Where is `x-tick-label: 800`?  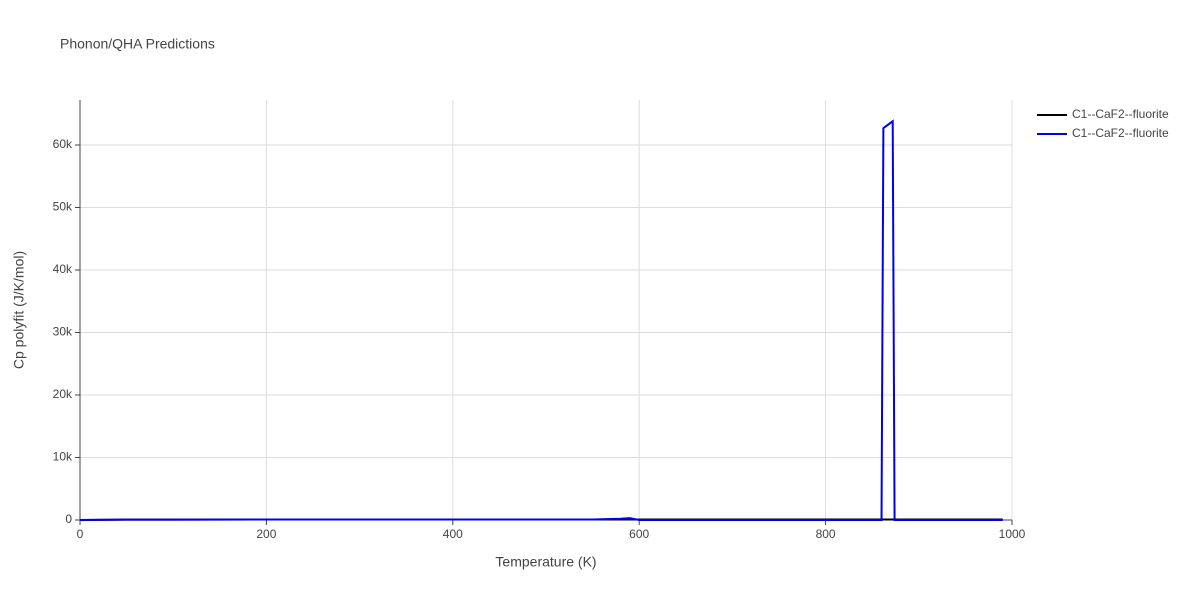
x-tick-label: 800 is located at coordinates (826, 534).